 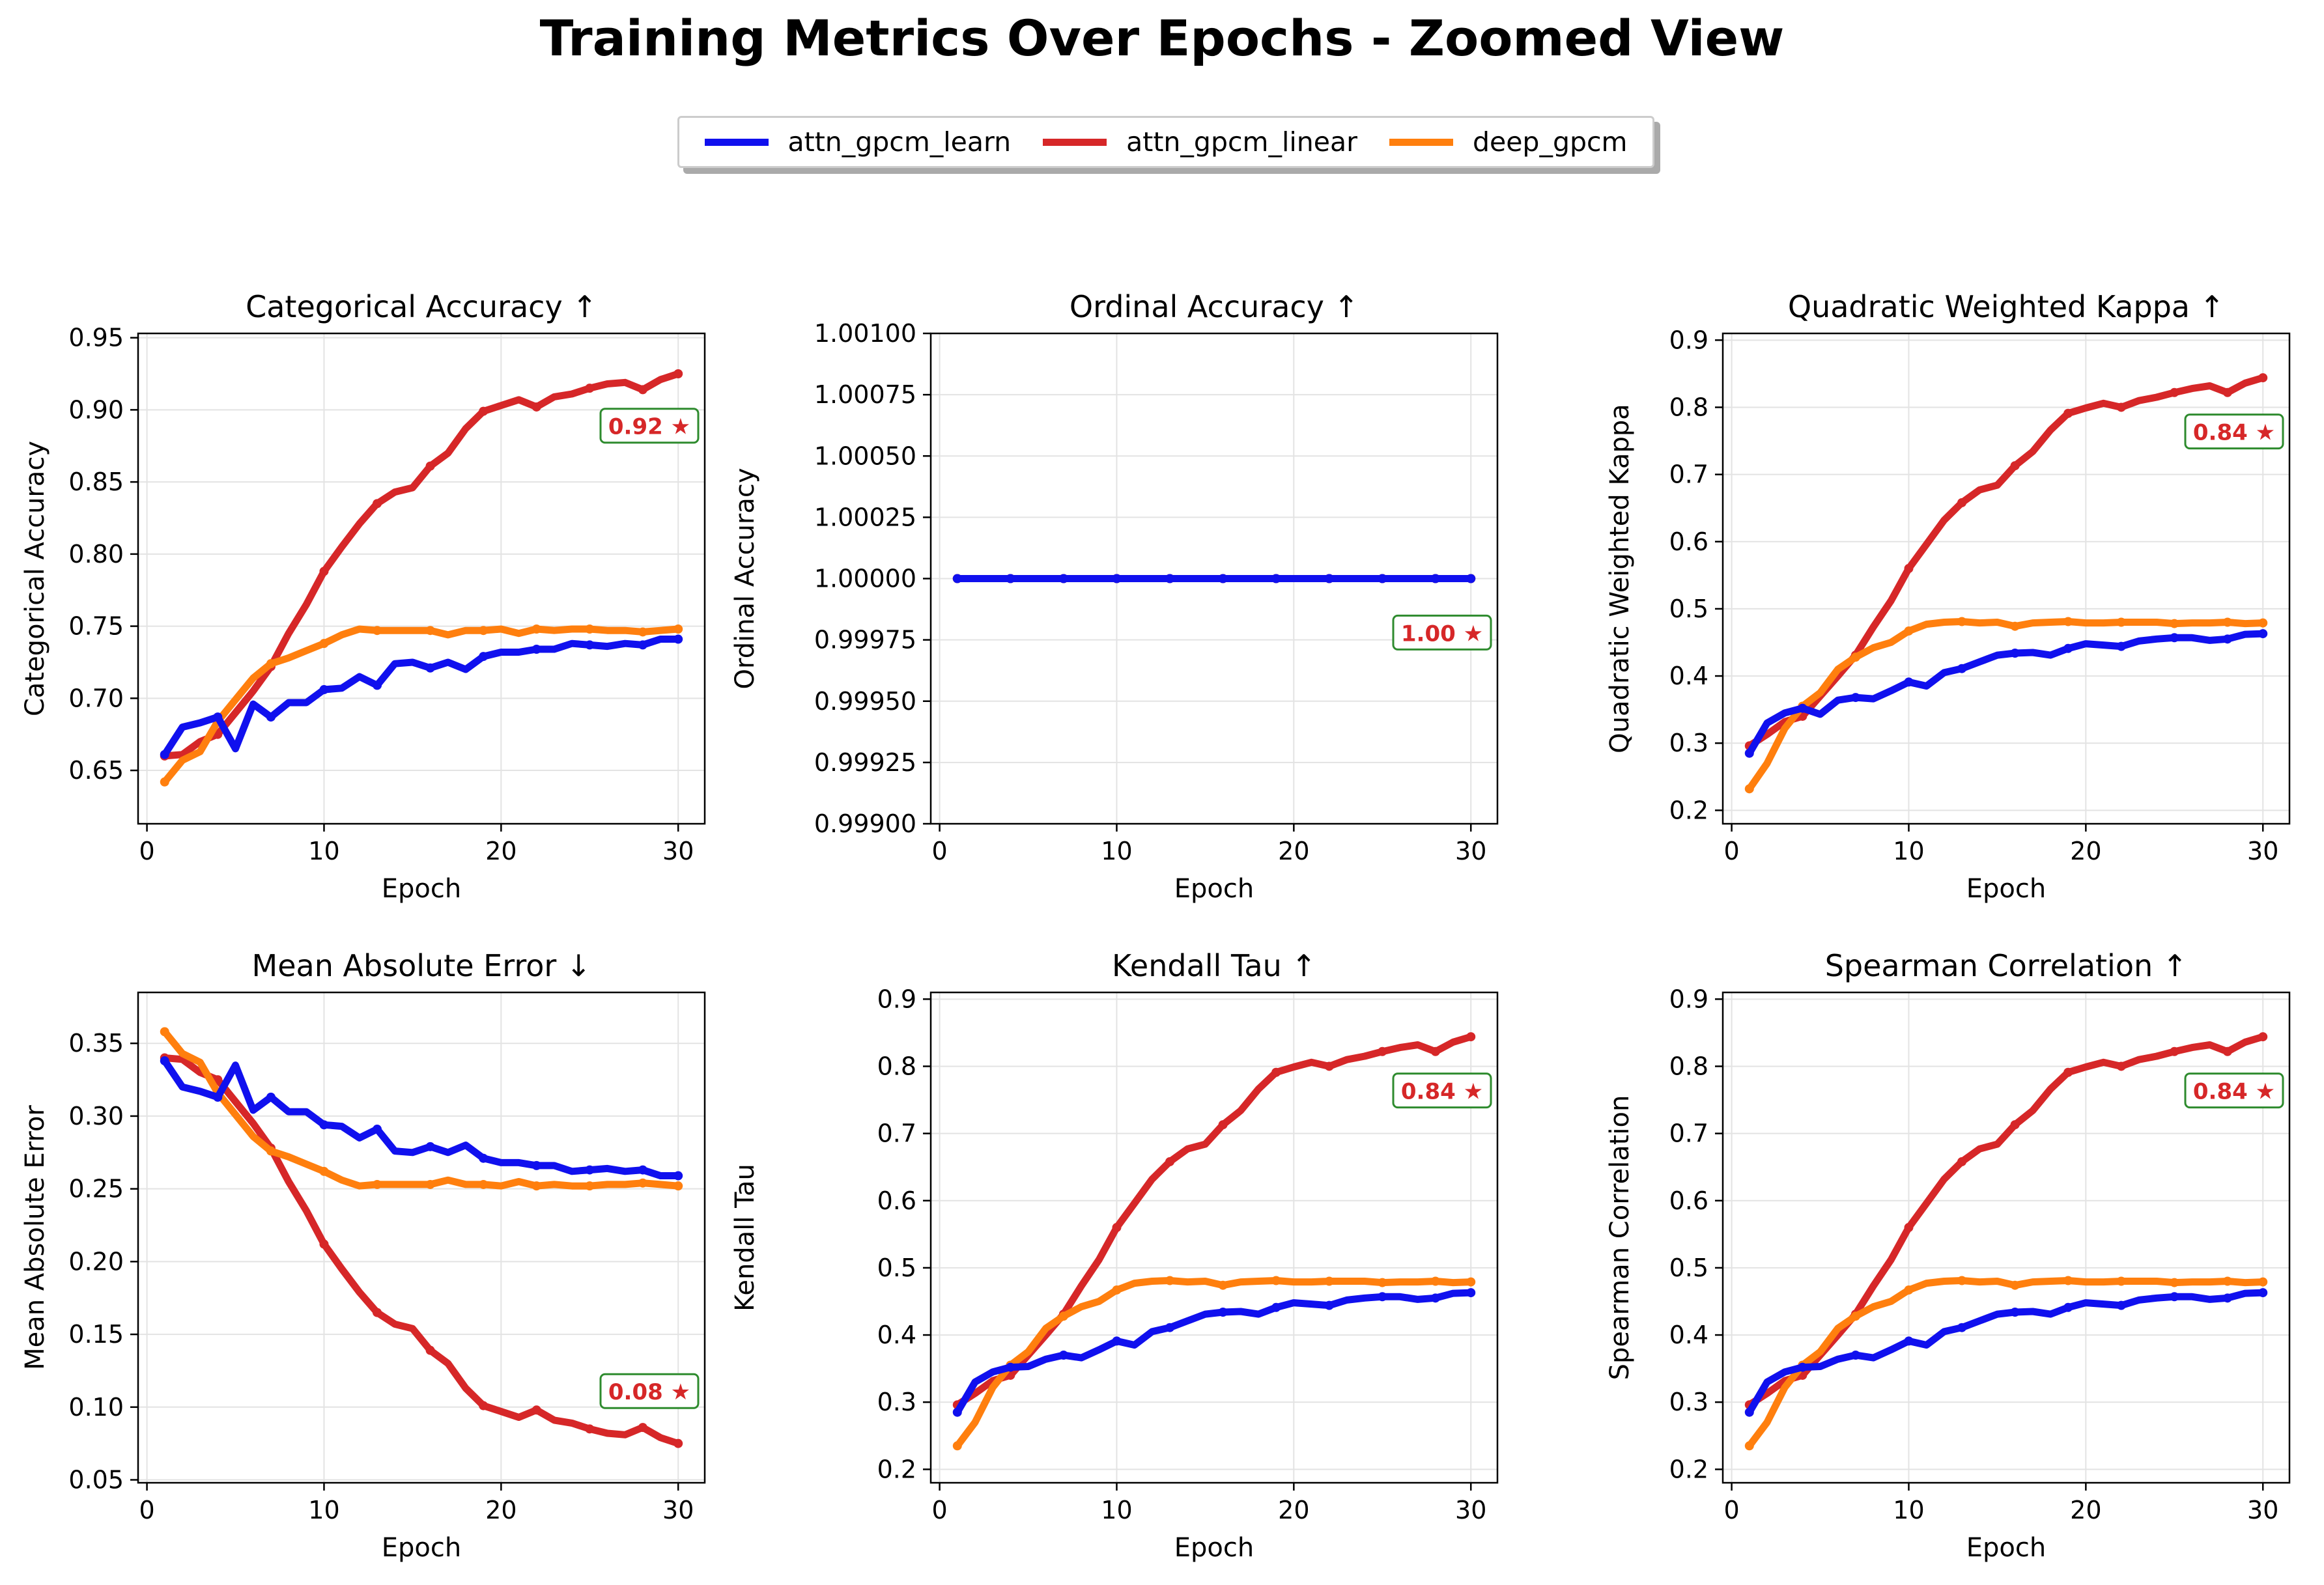 What do you see at coordinates (865, 394) in the screenshot?
I see `y-tick-label: 1.00075` at bounding box center [865, 394].